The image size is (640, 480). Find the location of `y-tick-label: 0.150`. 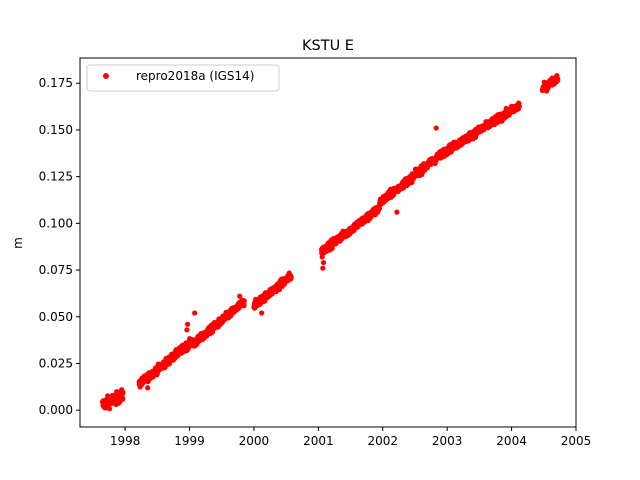

y-tick-label: 0.150 is located at coordinates (56, 130).